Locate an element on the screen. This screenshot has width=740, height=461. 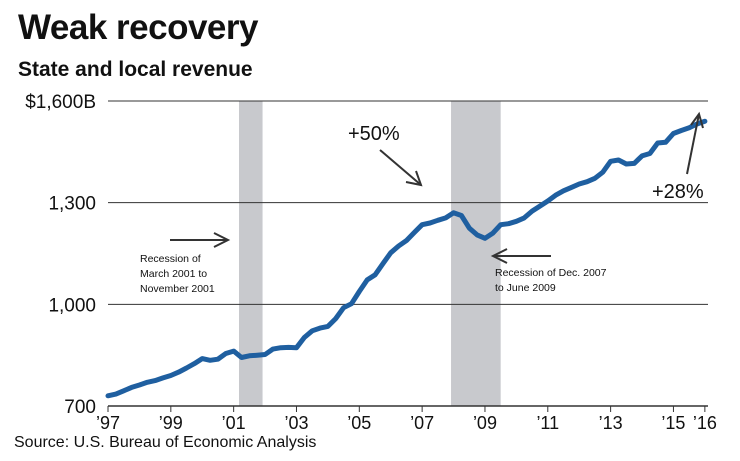
y-tick-label: 1,000 is located at coordinates (72, 305).